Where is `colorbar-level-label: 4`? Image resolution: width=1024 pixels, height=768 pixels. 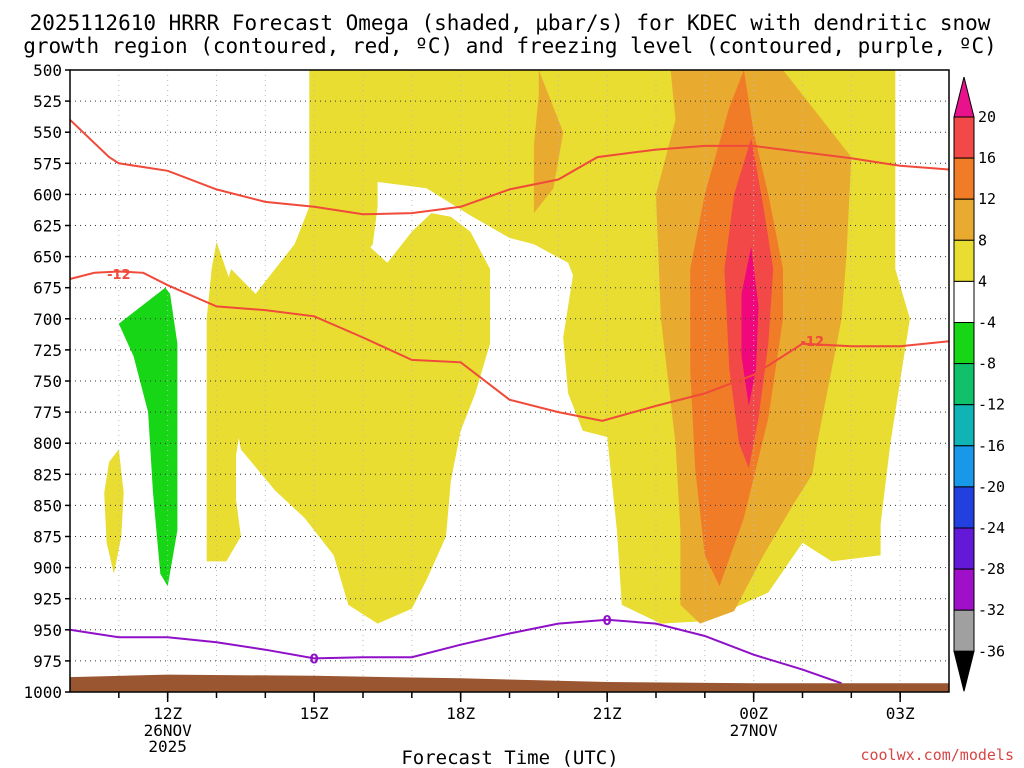
colorbar-level-label: 4 is located at coordinates (982, 281).